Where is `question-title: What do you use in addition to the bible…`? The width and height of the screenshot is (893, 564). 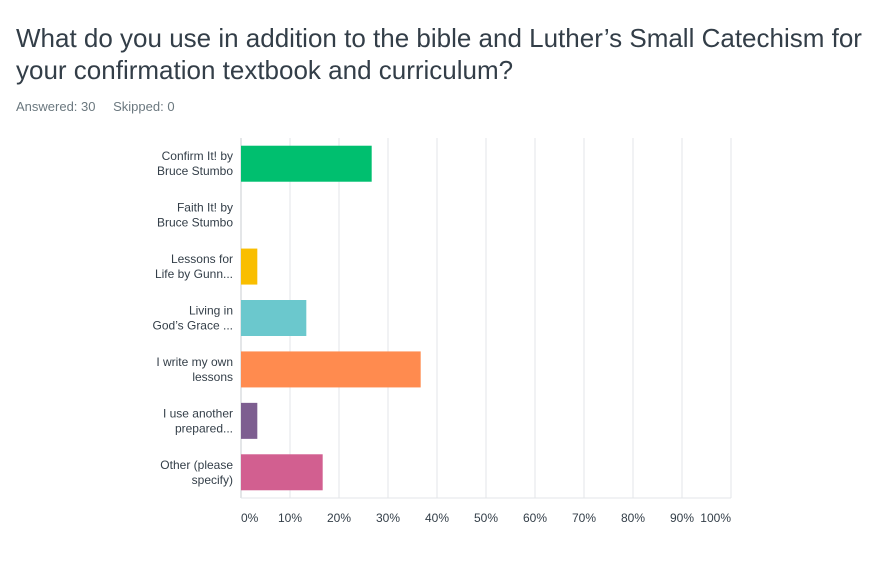 question-title: What do you use in addition to the bible… is located at coordinates (439, 54).